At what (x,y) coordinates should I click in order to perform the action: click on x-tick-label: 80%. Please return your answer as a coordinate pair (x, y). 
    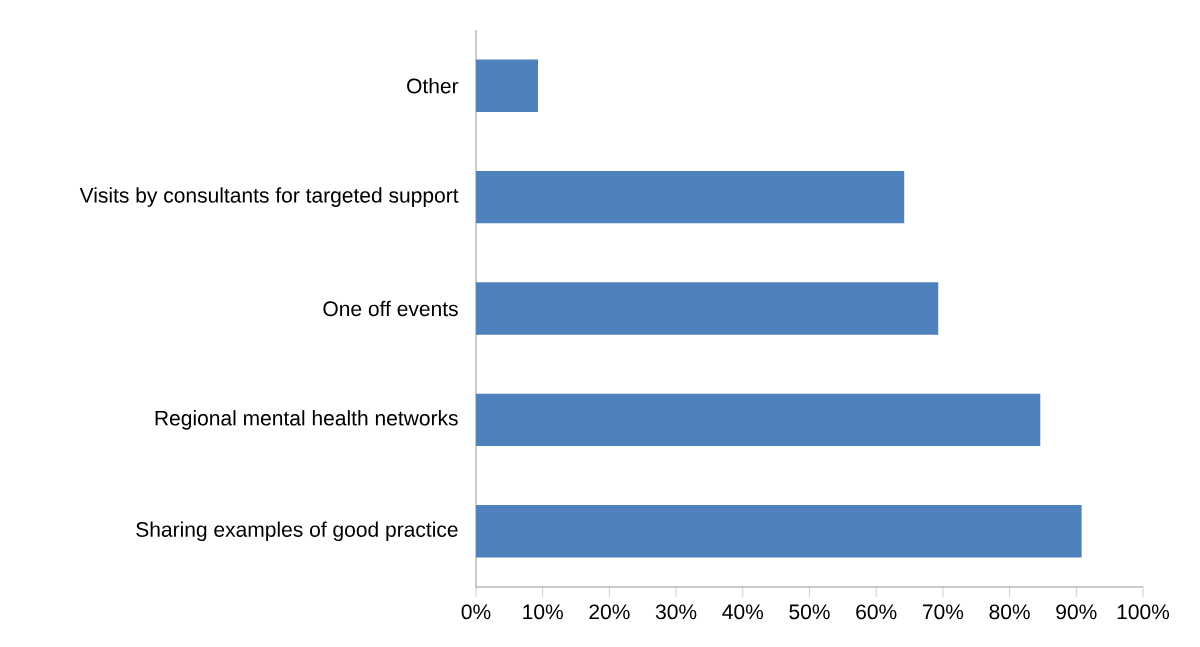
    Looking at the image, I should click on (1009, 612).